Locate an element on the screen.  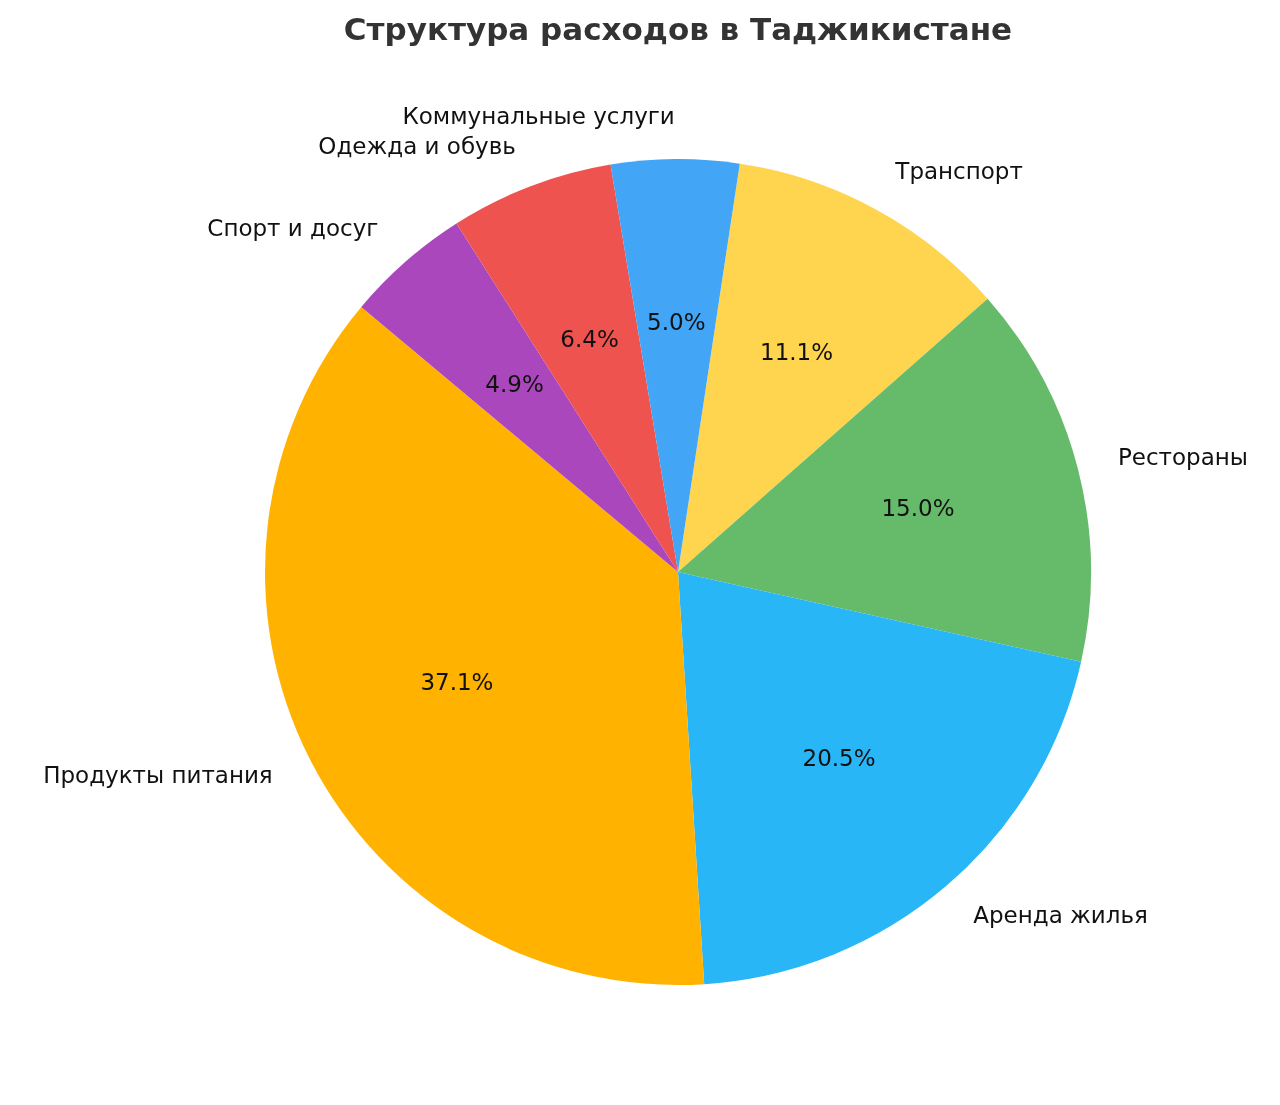
slice-label: Транспорт is located at coordinates (958, 171).